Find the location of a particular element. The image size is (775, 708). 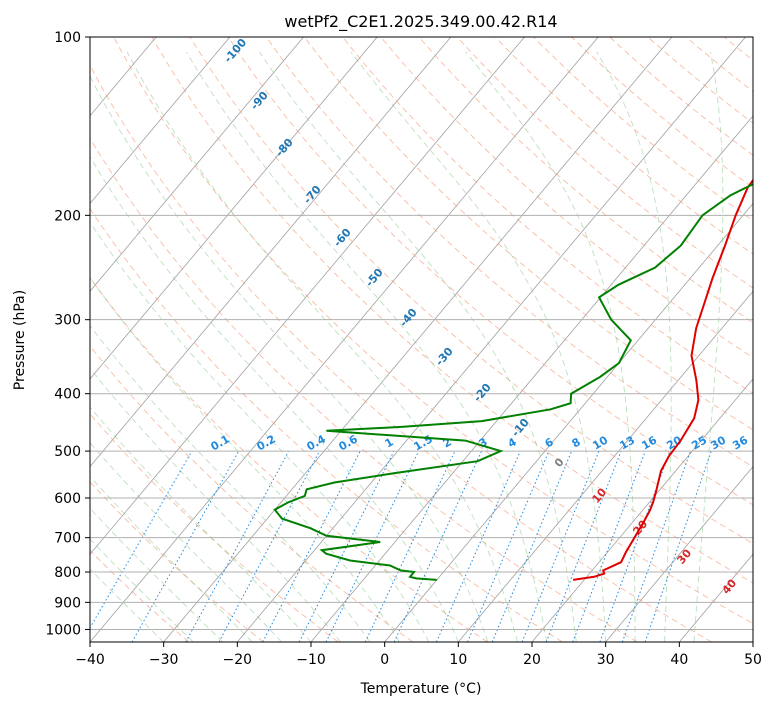

x-tick-label: 40 is located at coordinates (679, 660).